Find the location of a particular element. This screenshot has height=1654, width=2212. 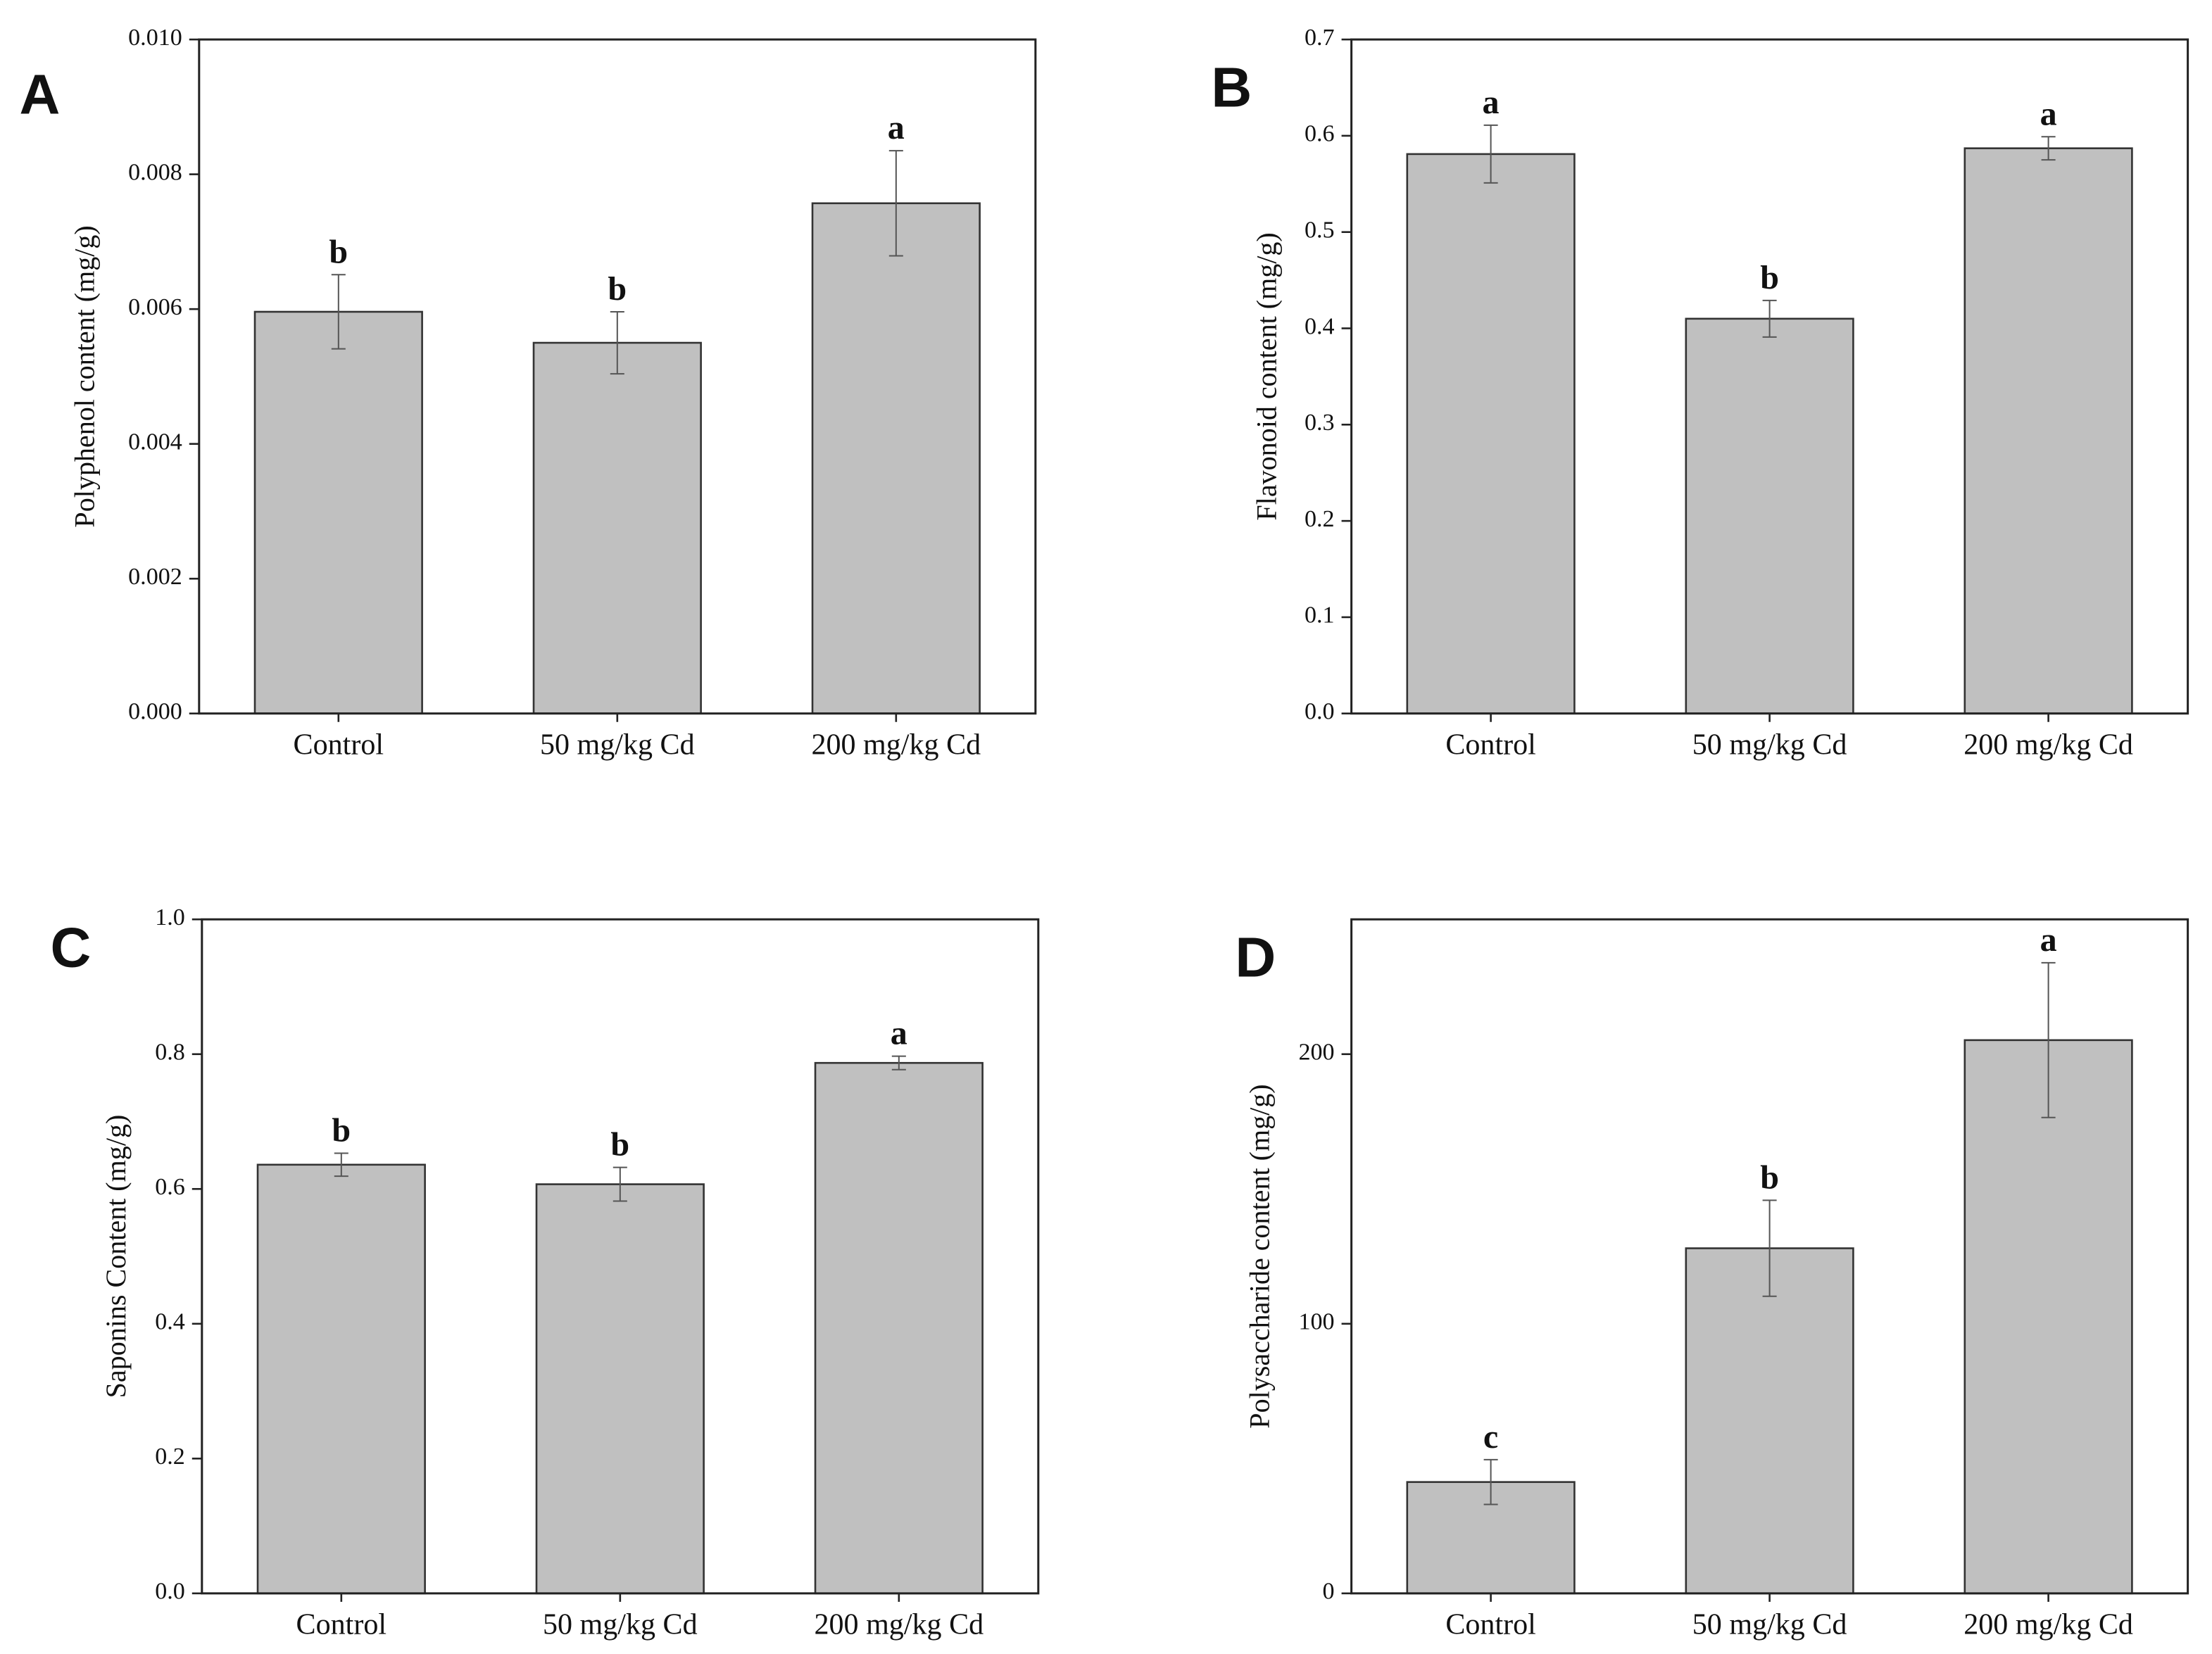

panel-label: B is located at coordinates (1231, 86).